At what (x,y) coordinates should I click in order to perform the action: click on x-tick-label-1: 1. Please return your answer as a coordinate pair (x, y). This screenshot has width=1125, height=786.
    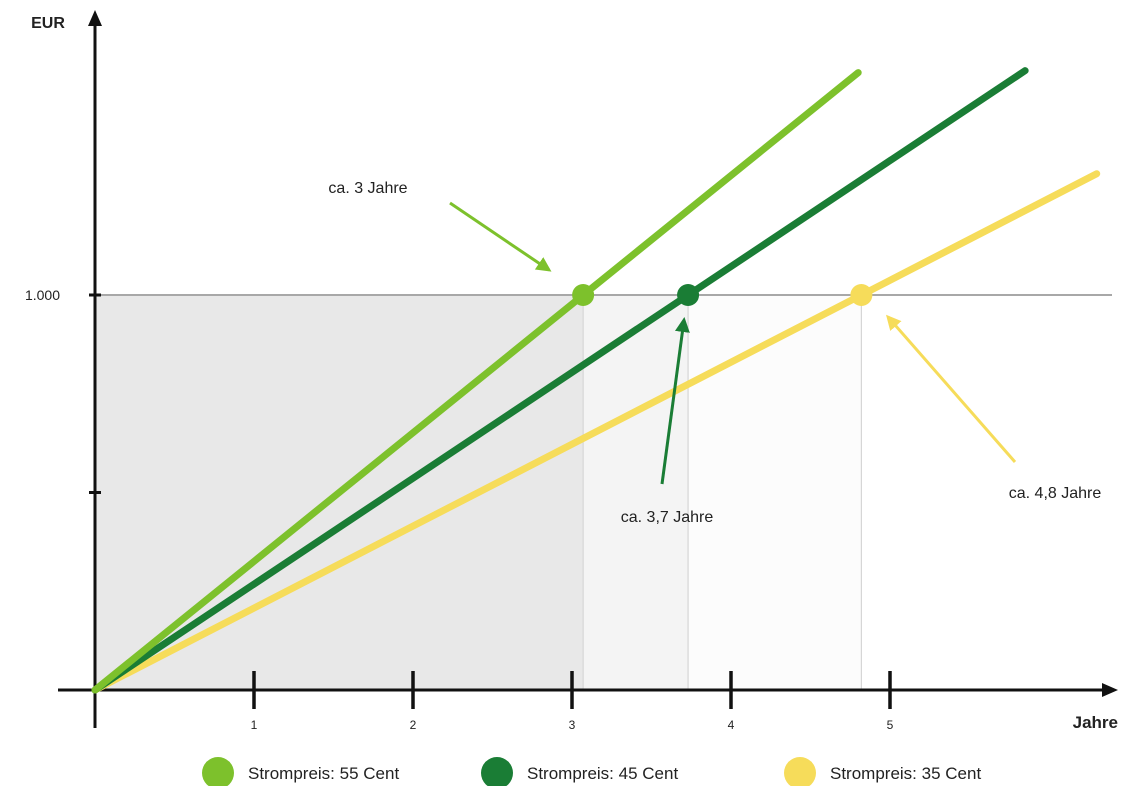
    Looking at the image, I should click on (254, 725).